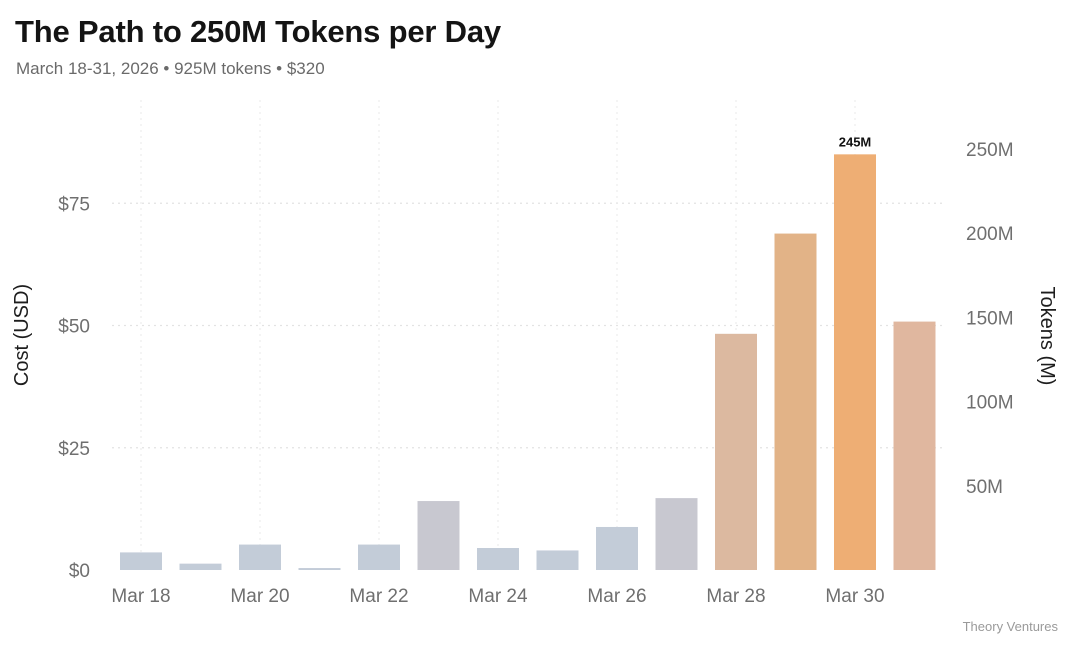 This screenshot has height=648, width=1080. What do you see at coordinates (1010, 626) in the screenshot?
I see `source-credit: Theory Ventures` at bounding box center [1010, 626].